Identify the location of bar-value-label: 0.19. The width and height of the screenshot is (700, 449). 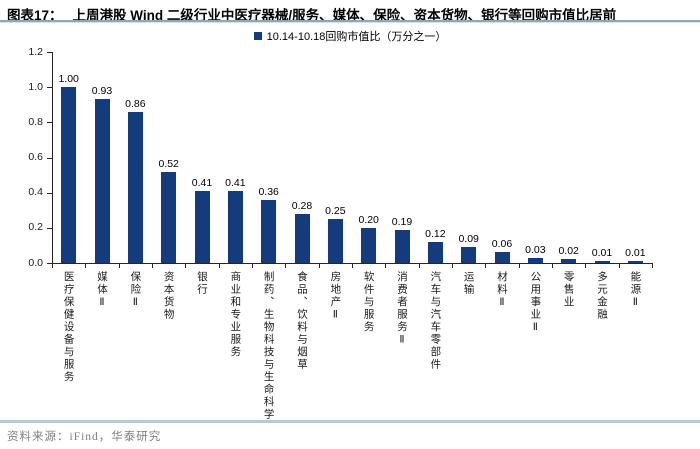
(402, 221).